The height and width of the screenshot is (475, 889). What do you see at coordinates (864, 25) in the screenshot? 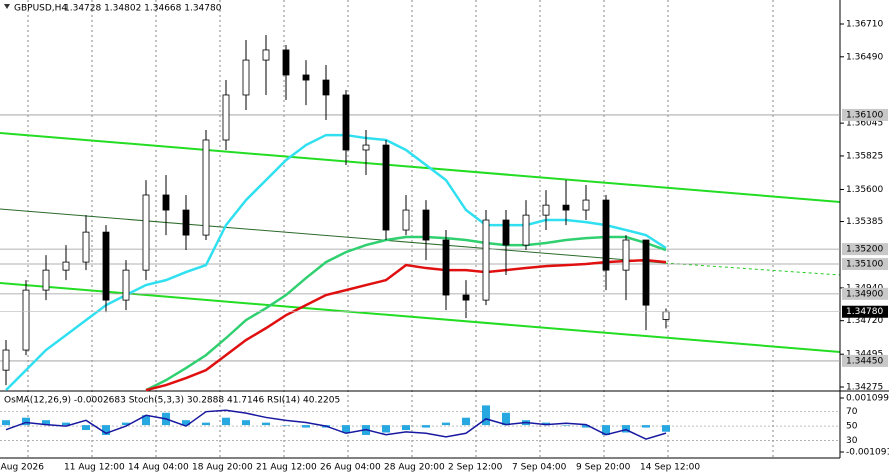
I see `y-tick-label: 1.36710` at bounding box center [864, 25].